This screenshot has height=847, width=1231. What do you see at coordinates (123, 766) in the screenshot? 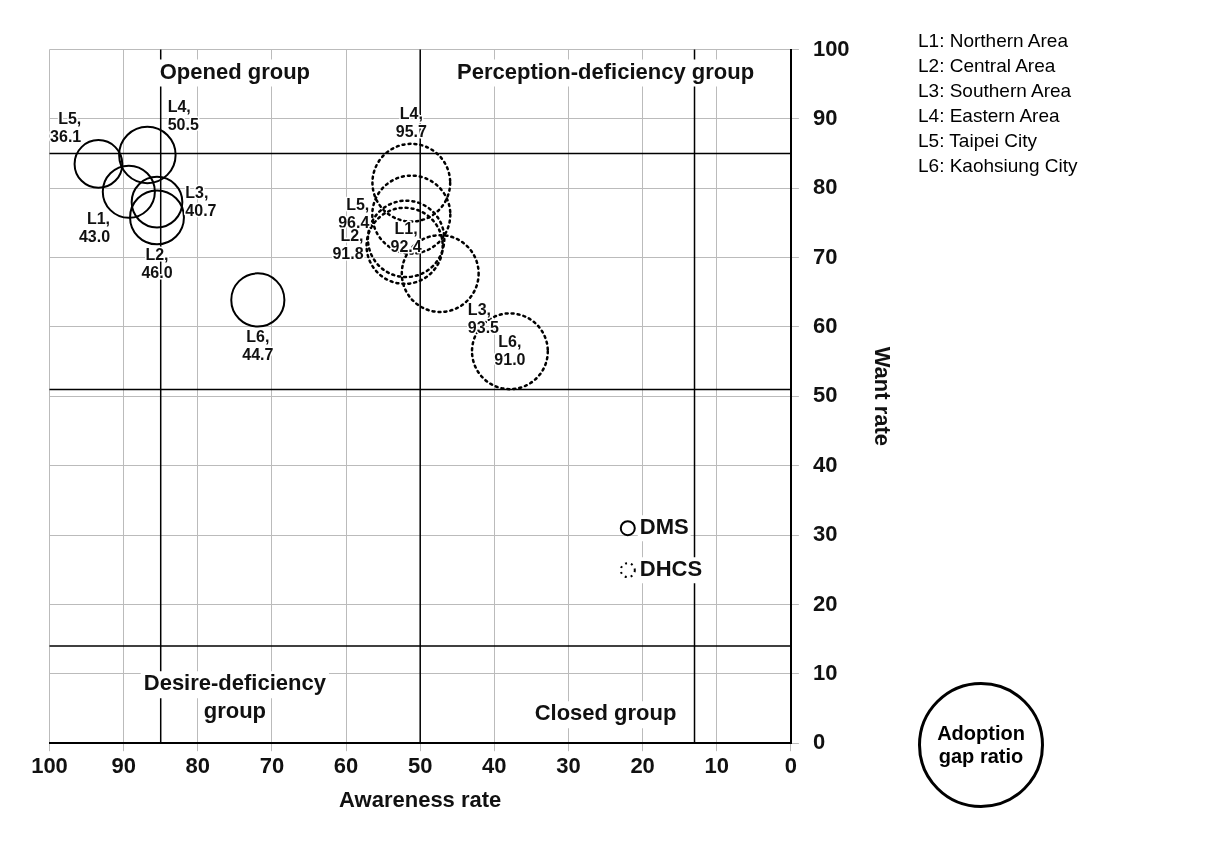
I see `x-tick-label: 90` at bounding box center [123, 766].